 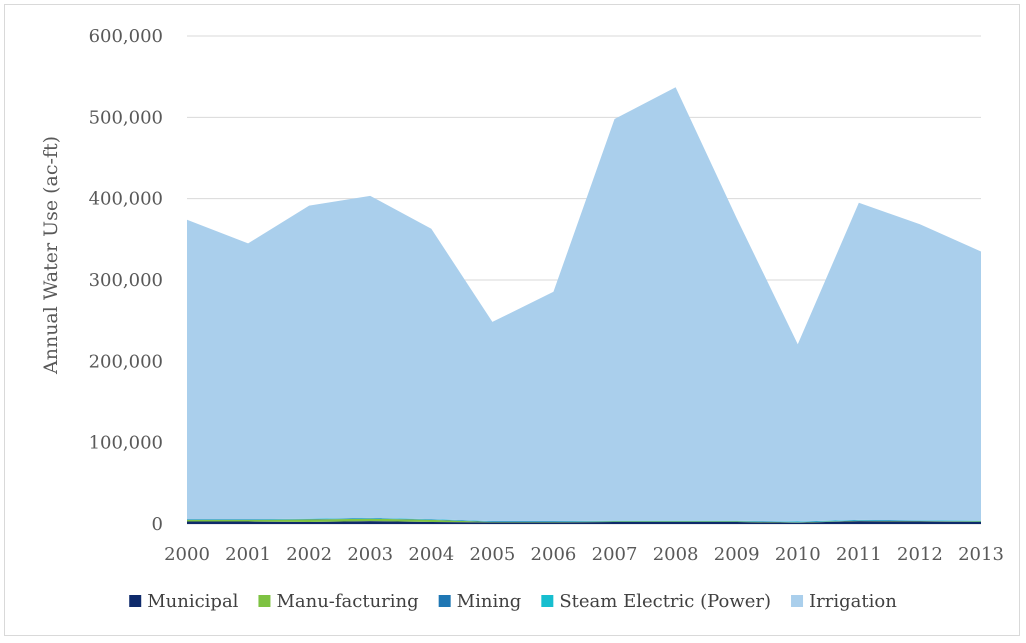 I want to click on area-mining, so click(x=584, y=520).